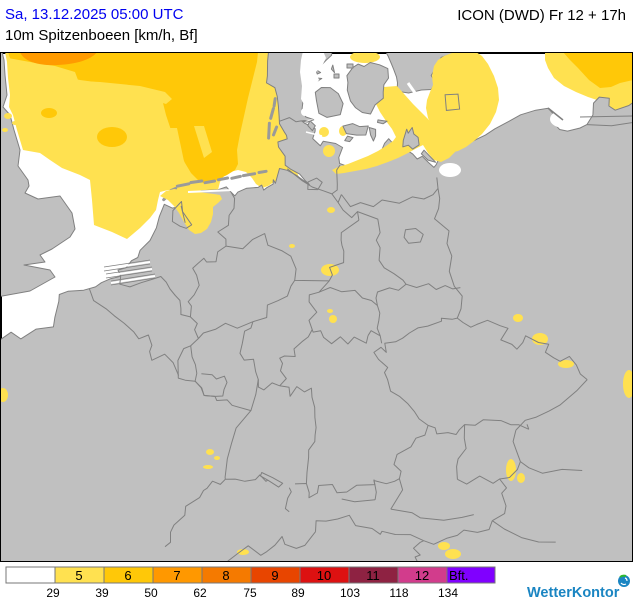  Describe the element at coordinates (573, 592) in the screenshot. I see `svg-text: WetterKontor` at that location.